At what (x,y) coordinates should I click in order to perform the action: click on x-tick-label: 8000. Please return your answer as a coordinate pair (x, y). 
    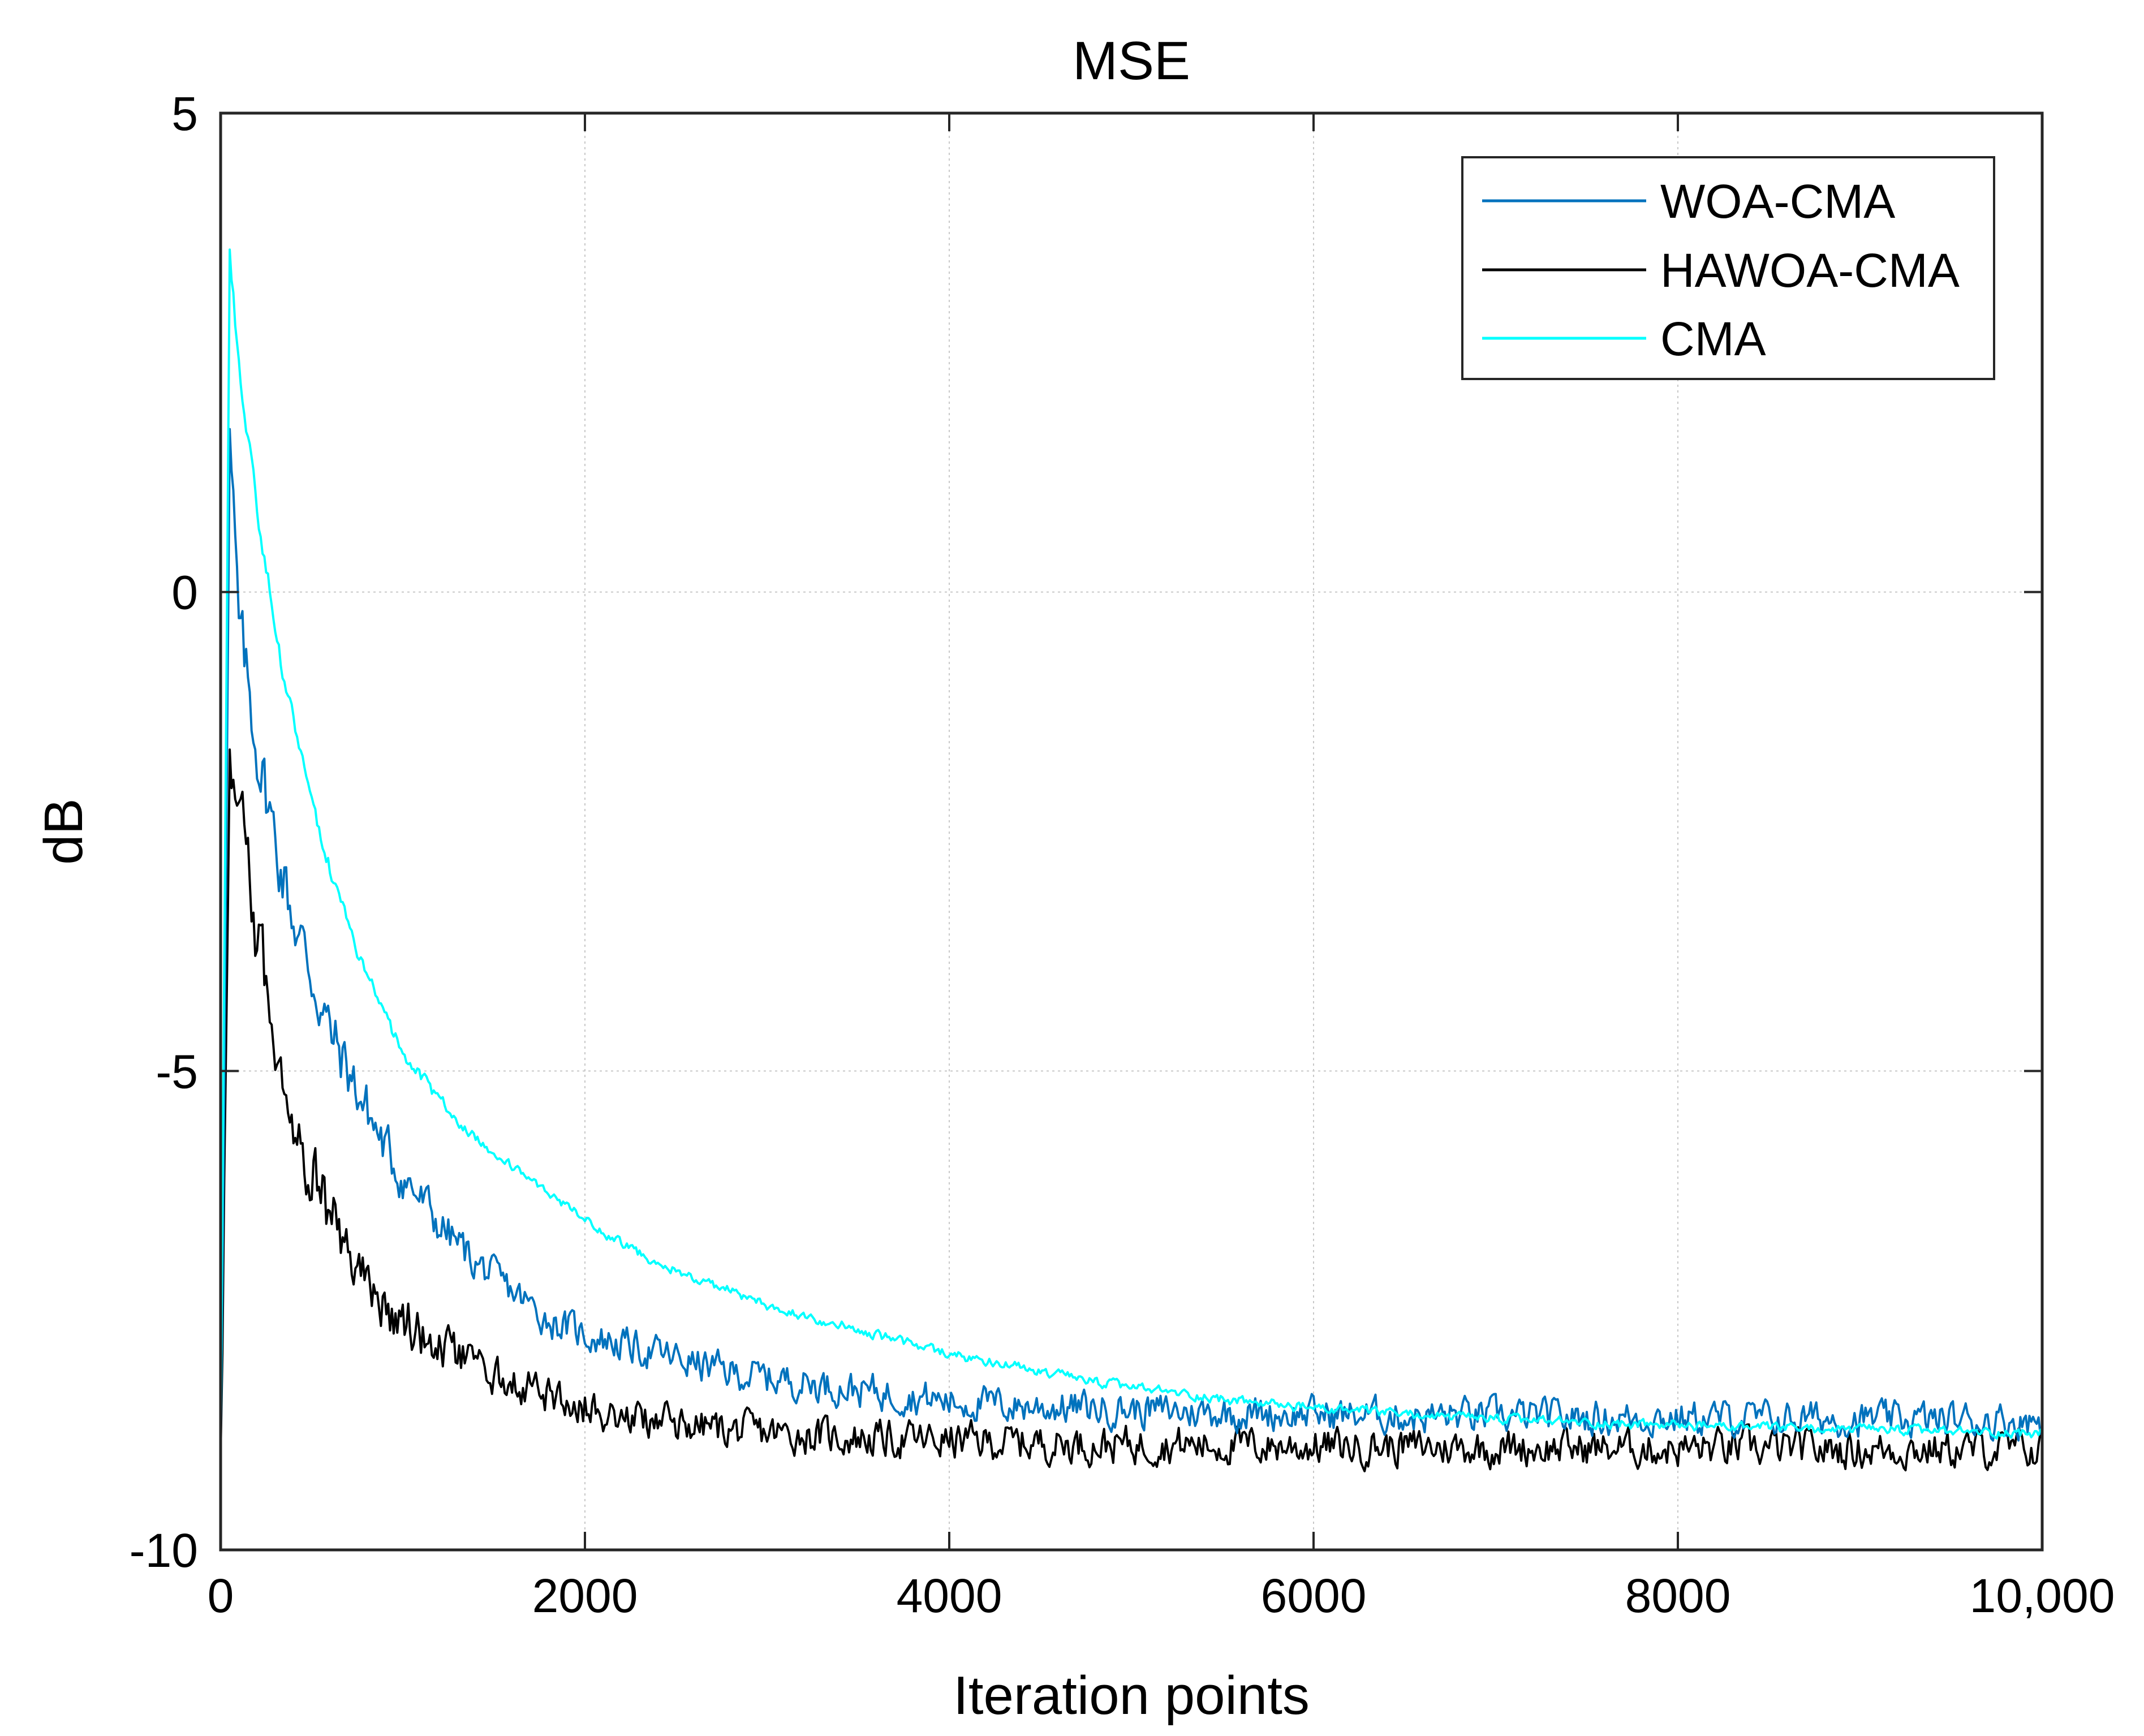
    Looking at the image, I should click on (1678, 1595).